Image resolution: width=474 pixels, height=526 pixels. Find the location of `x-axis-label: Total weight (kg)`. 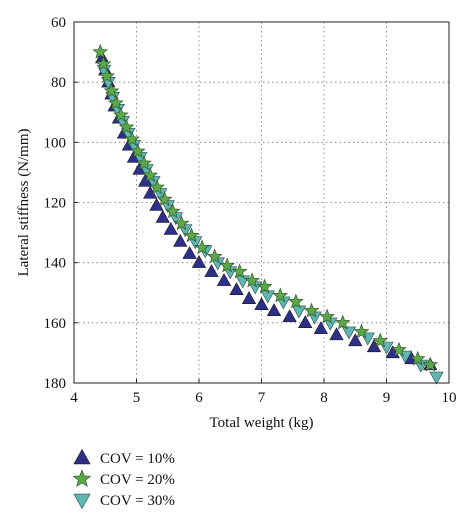

x-axis-label: Total weight (kg) is located at coordinates (262, 423).